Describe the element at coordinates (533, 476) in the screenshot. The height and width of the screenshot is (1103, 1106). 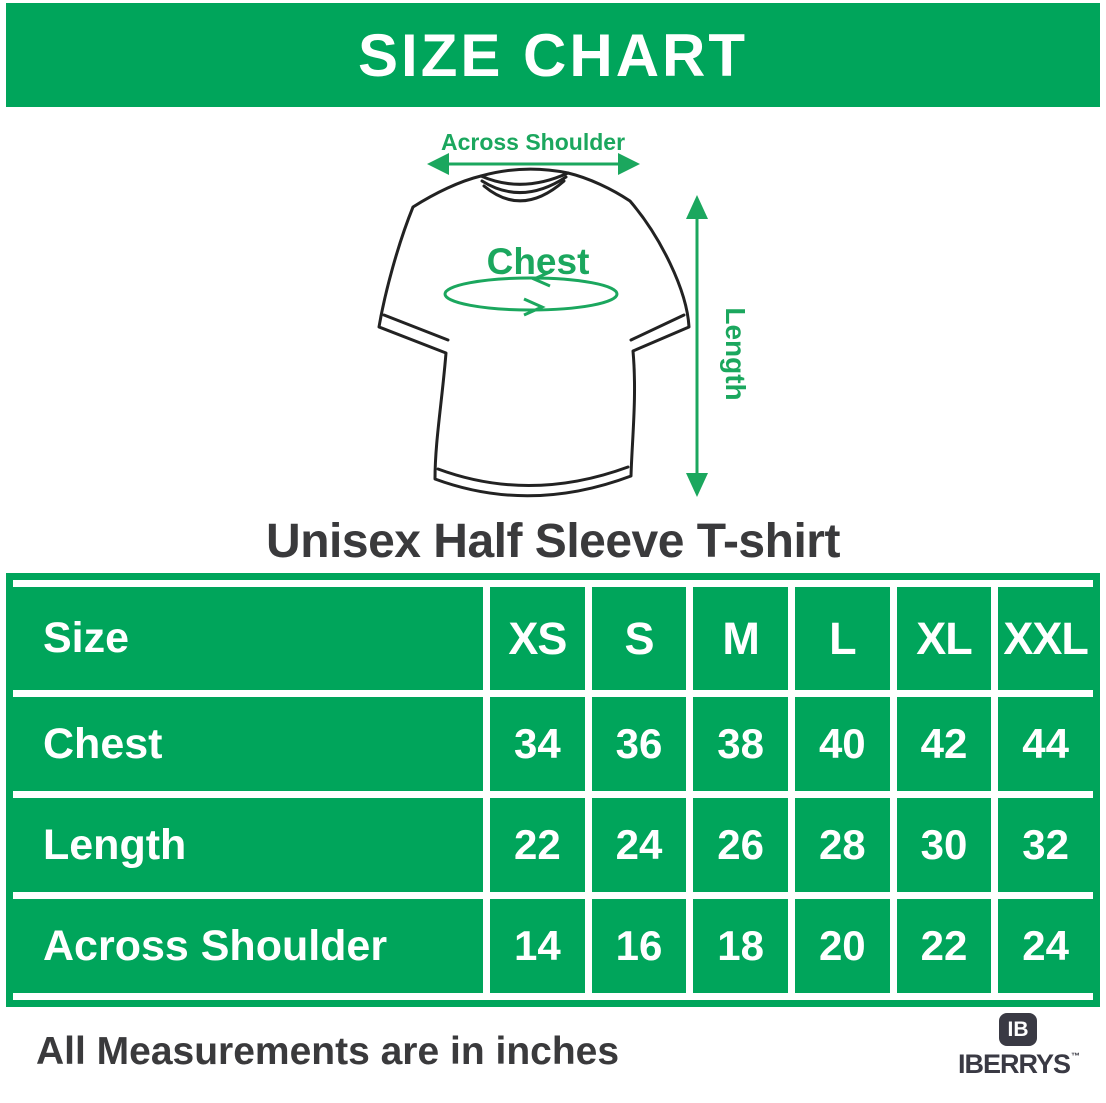
I see `hem-inner-line` at that location.